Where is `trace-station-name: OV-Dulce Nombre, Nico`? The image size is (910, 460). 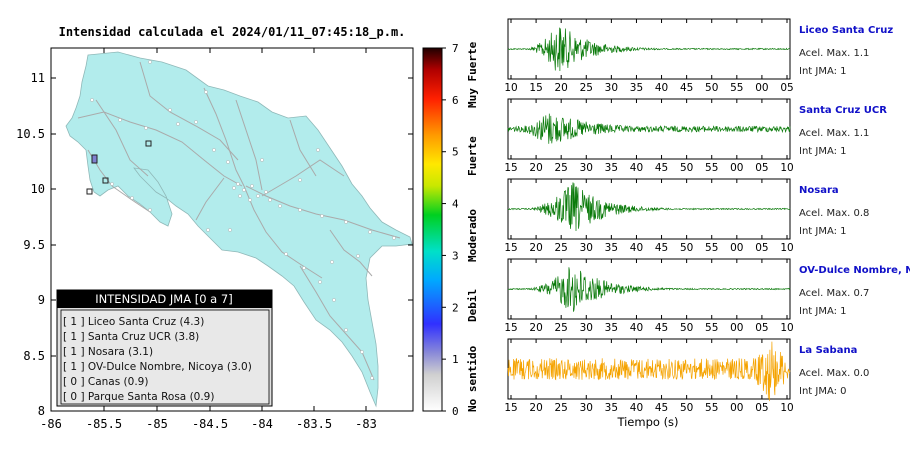
trace-station-name: OV-Dulce Nombre, Nico is located at coordinates (854, 270).